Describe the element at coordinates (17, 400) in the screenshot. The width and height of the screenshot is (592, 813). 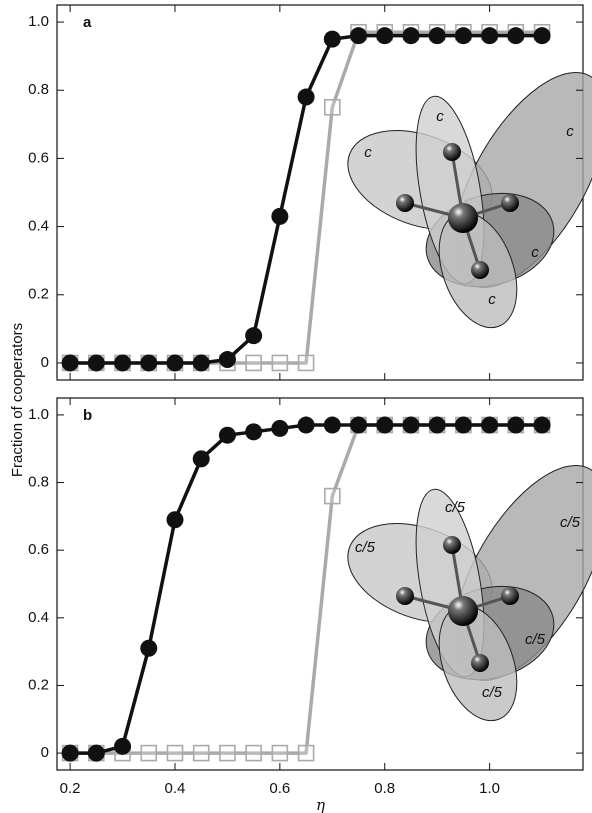
I see `y-axis-label: Fraction of cooperators` at that location.